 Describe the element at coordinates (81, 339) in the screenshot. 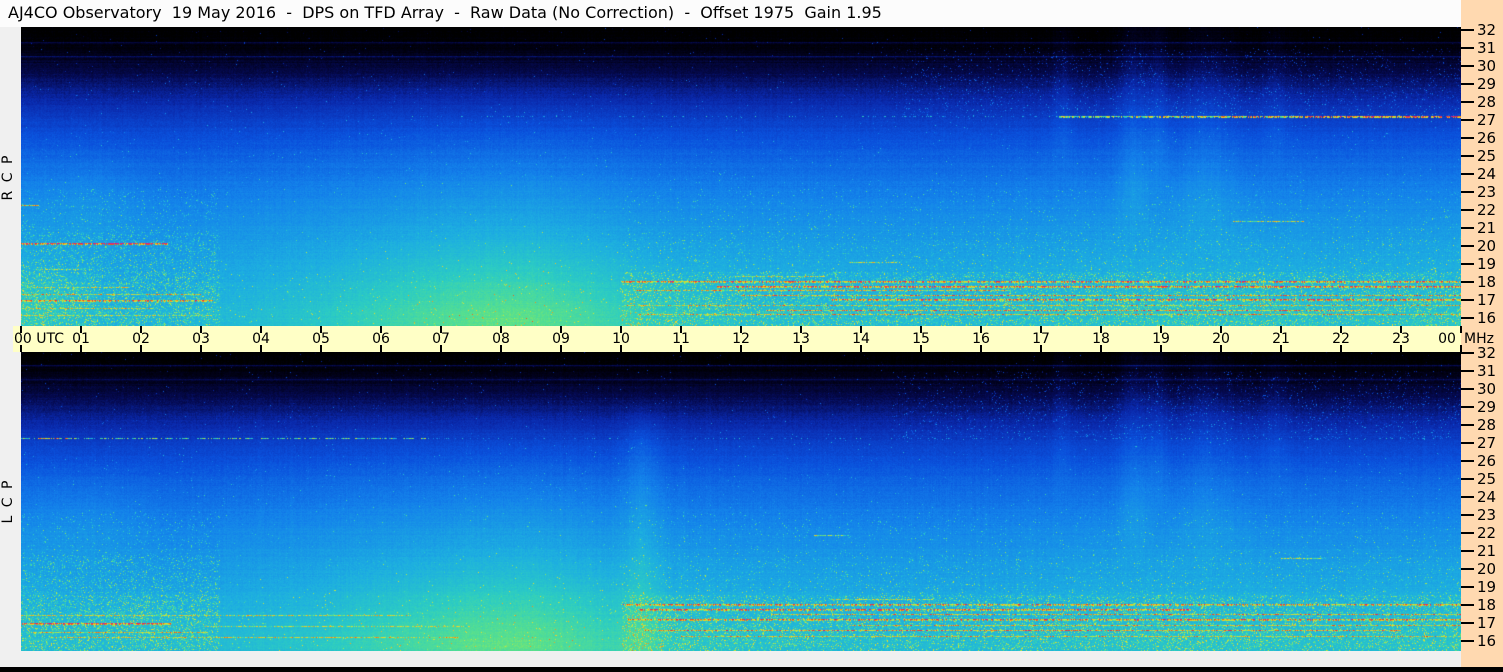

I see `hour-label: 01` at that location.